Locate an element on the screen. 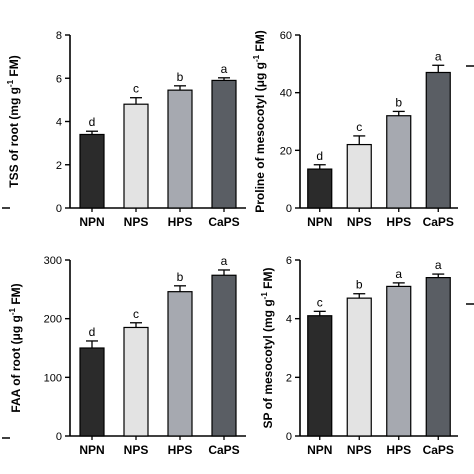 The image size is (474, 474). y-axis-title: FAA of root (μg g-1 FM) is located at coordinates (15, 347).